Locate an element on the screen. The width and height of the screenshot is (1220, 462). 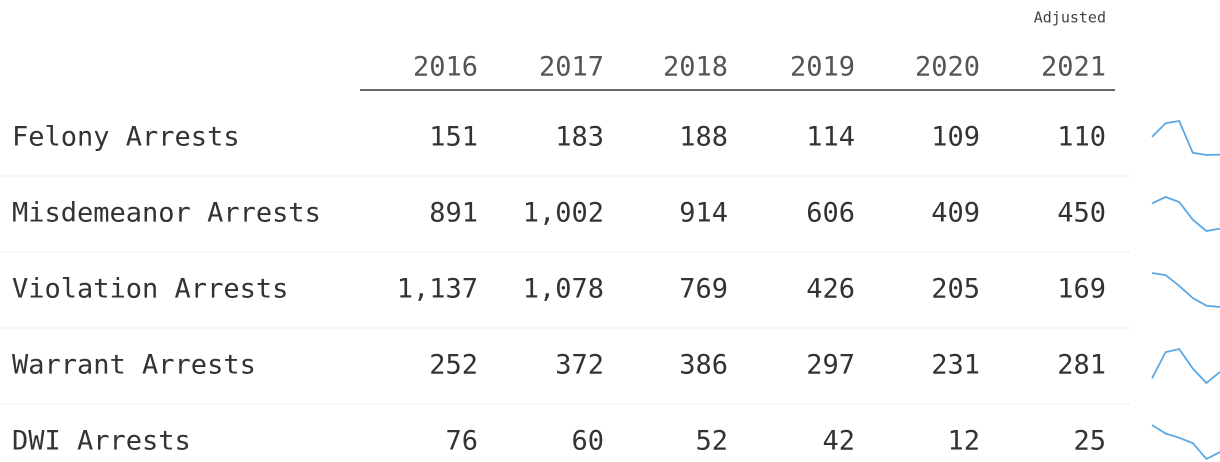
cell: 297 is located at coordinates (830, 365).